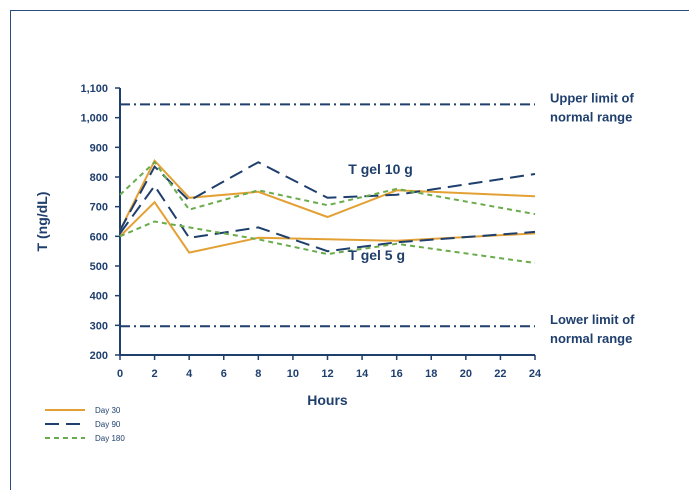 Image resolution: width=689 pixels, height=490 pixels. Describe the element at coordinates (362, 374) in the screenshot. I see `x-tick-label: 14` at that location.